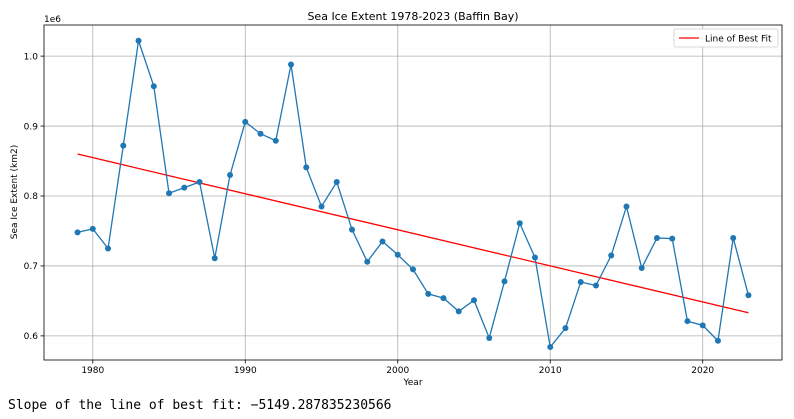 The image size is (794, 419). What do you see at coordinates (702, 371) in the screenshot?
I see `x-tick-label: 2020` at bounding box center [702, 371].